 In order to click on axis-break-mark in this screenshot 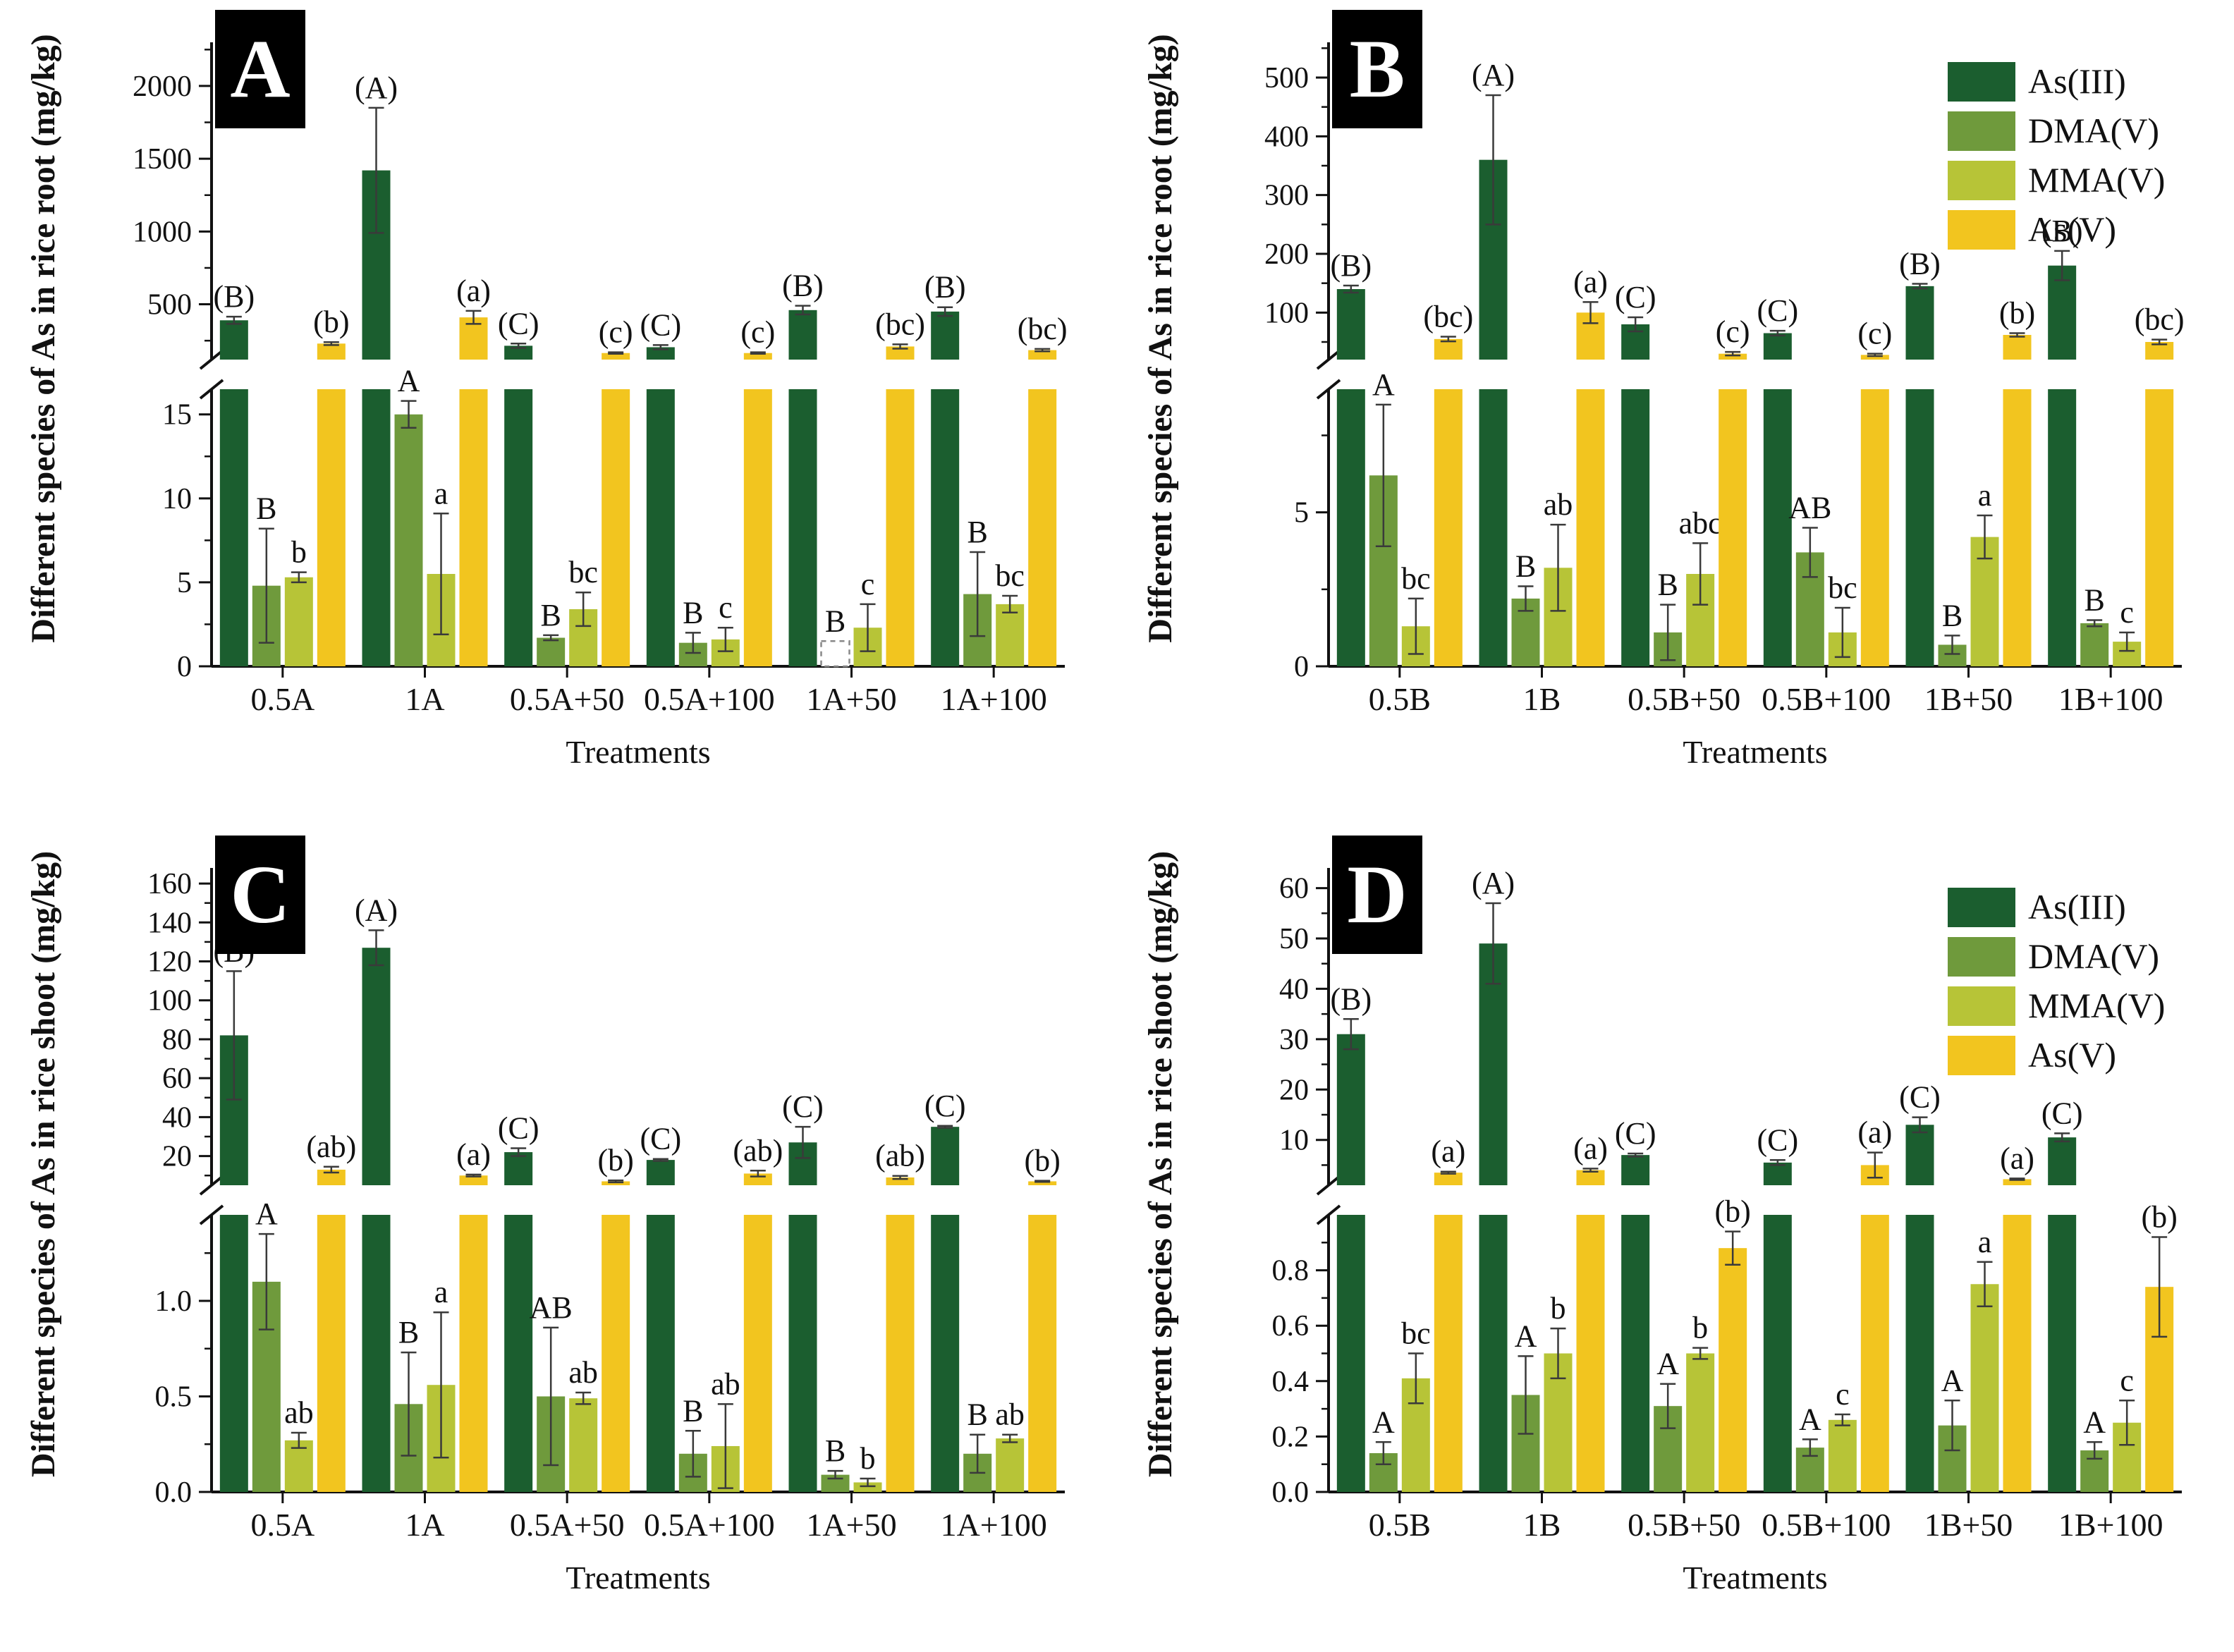, I will do `click(211, 1186)`.